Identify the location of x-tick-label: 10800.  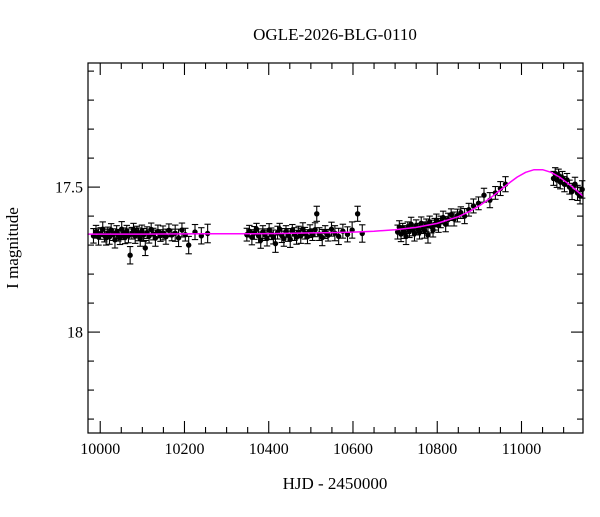
(437, 449).